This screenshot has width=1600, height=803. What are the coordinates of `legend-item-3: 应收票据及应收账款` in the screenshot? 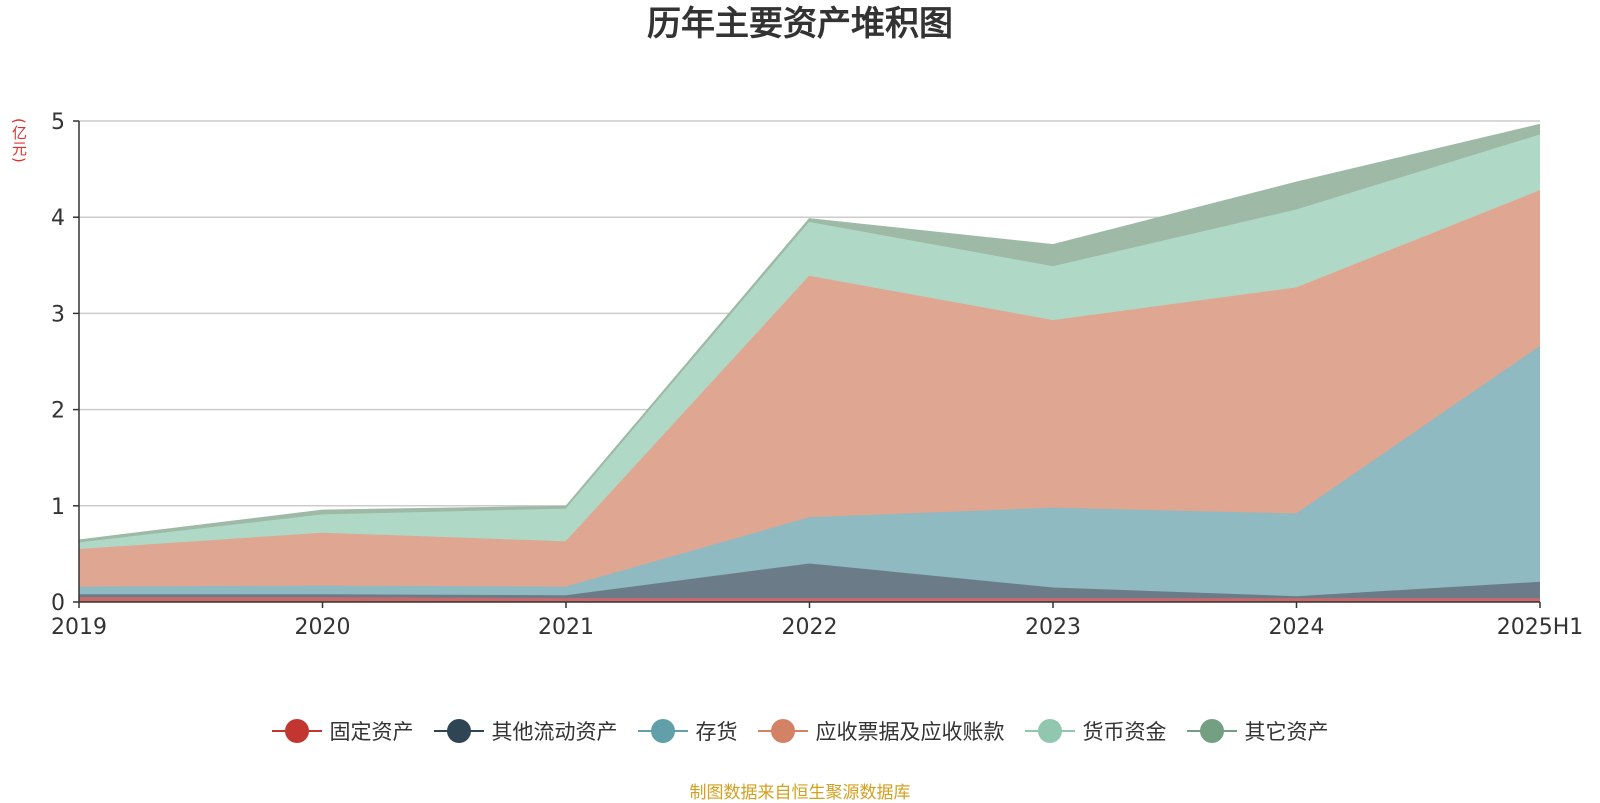 It's located at (881, 731).